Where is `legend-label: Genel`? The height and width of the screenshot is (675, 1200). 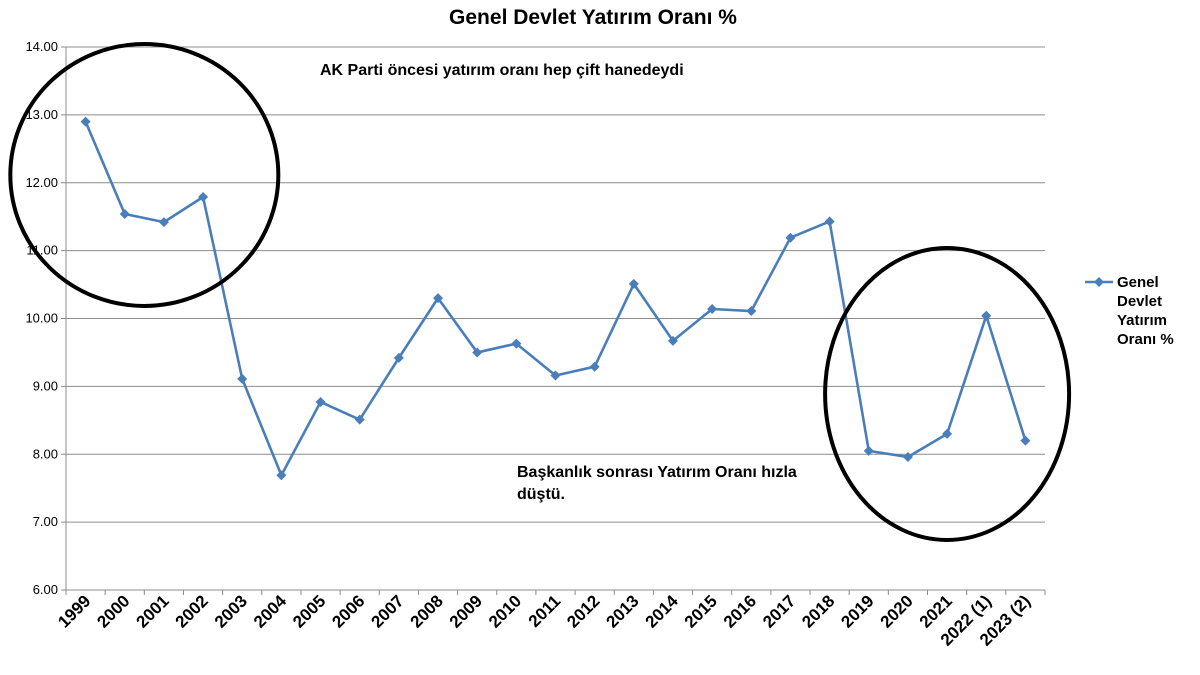
legend-label: Genel is located at coordinates (1138, 282).